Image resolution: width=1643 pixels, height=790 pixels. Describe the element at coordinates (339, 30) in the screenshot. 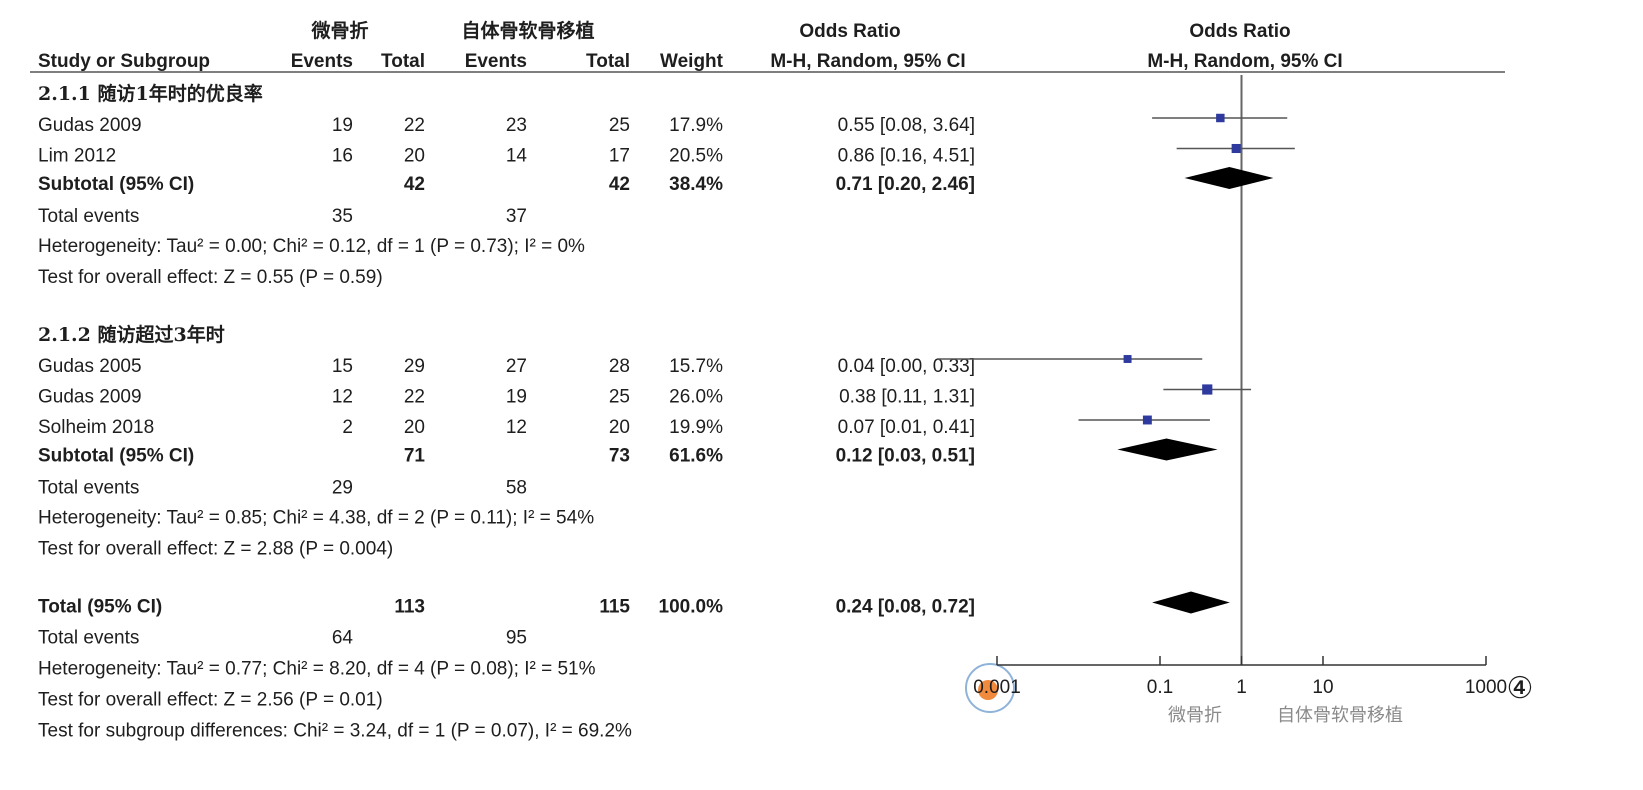

I see `group-header: 微骨折` at that location.